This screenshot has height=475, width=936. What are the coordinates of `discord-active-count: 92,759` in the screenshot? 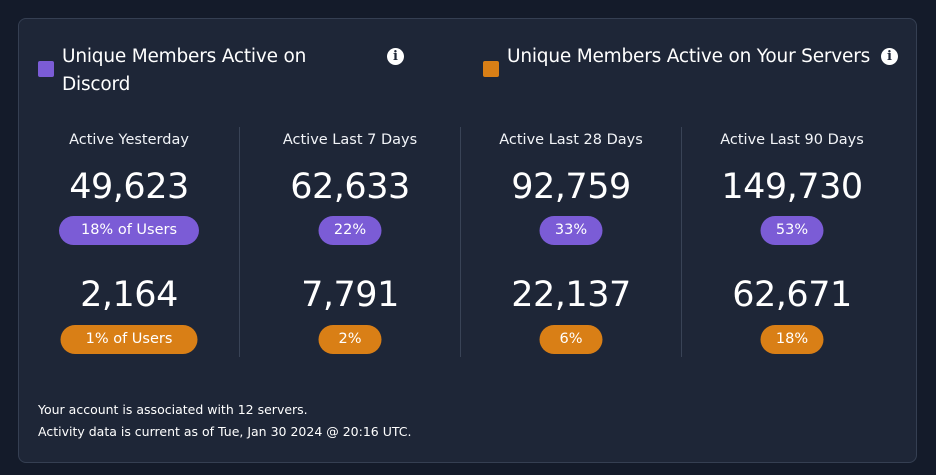 It's located at (571, 187).